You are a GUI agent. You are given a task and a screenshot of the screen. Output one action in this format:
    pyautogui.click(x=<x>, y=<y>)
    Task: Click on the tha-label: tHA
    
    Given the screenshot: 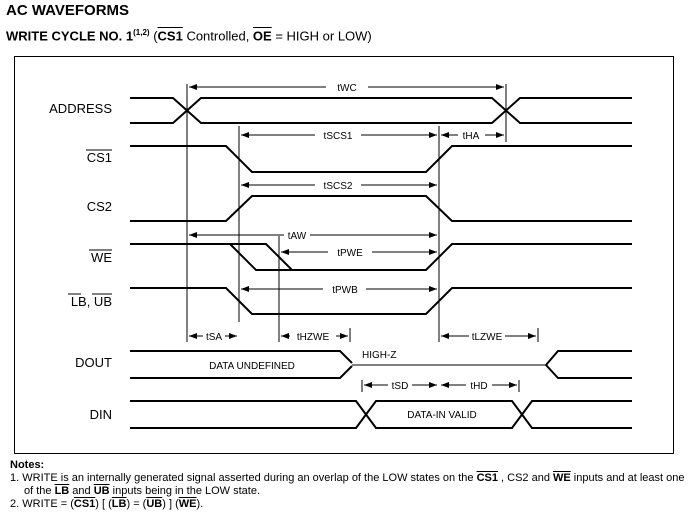 What is the action you would take?
    pyautogui.click(x=471, y=136)
    